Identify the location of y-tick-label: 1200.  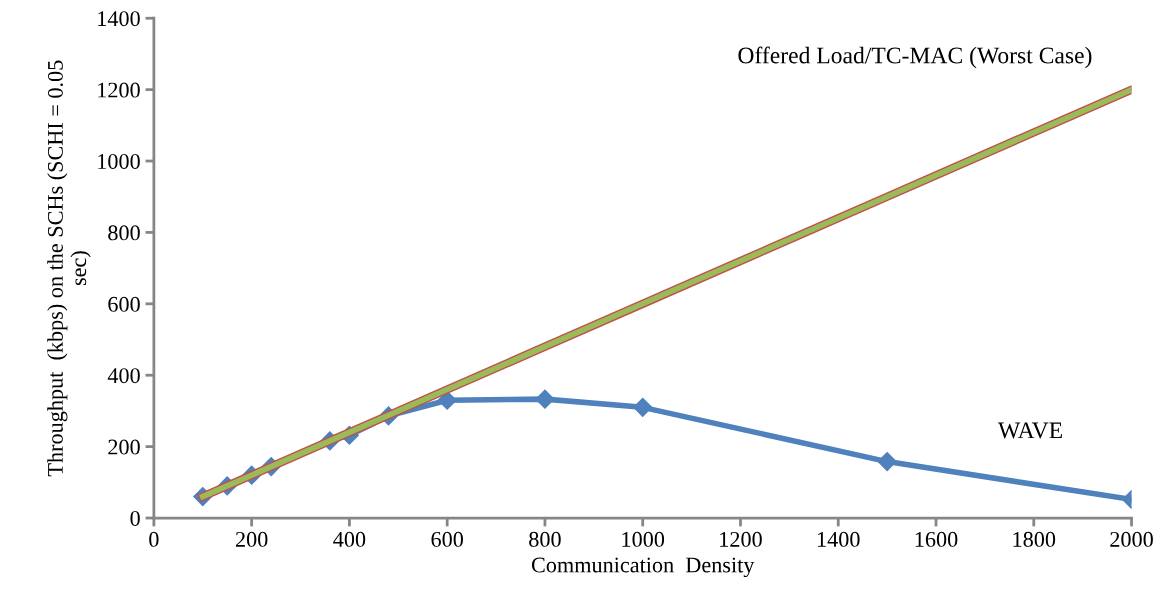
(119, 90).